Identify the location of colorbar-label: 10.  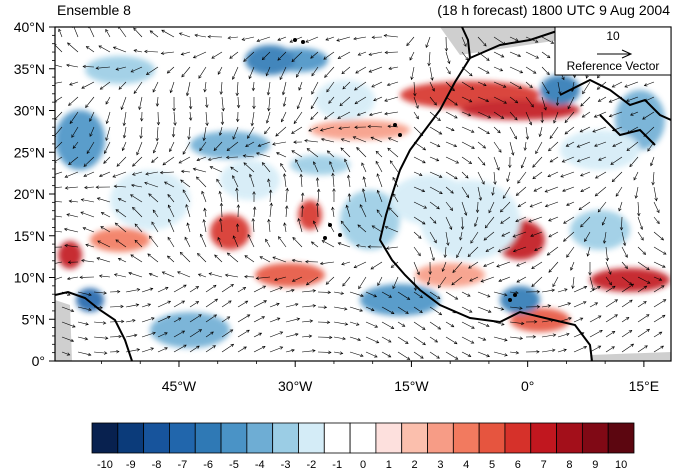
(621, 465).